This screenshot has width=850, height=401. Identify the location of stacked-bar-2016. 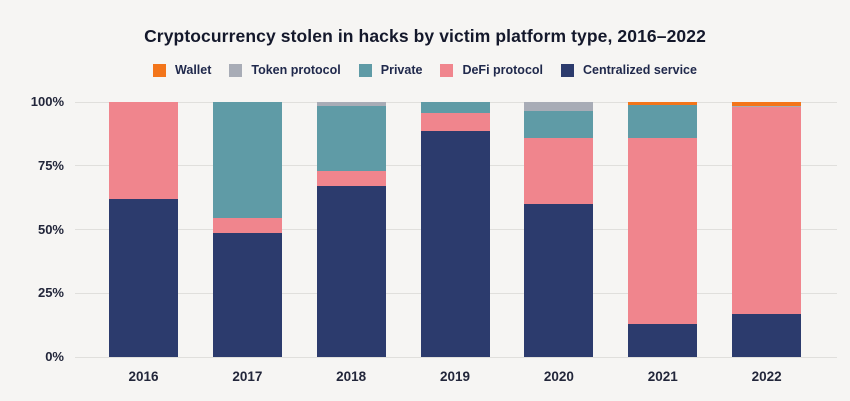
(143, 229).